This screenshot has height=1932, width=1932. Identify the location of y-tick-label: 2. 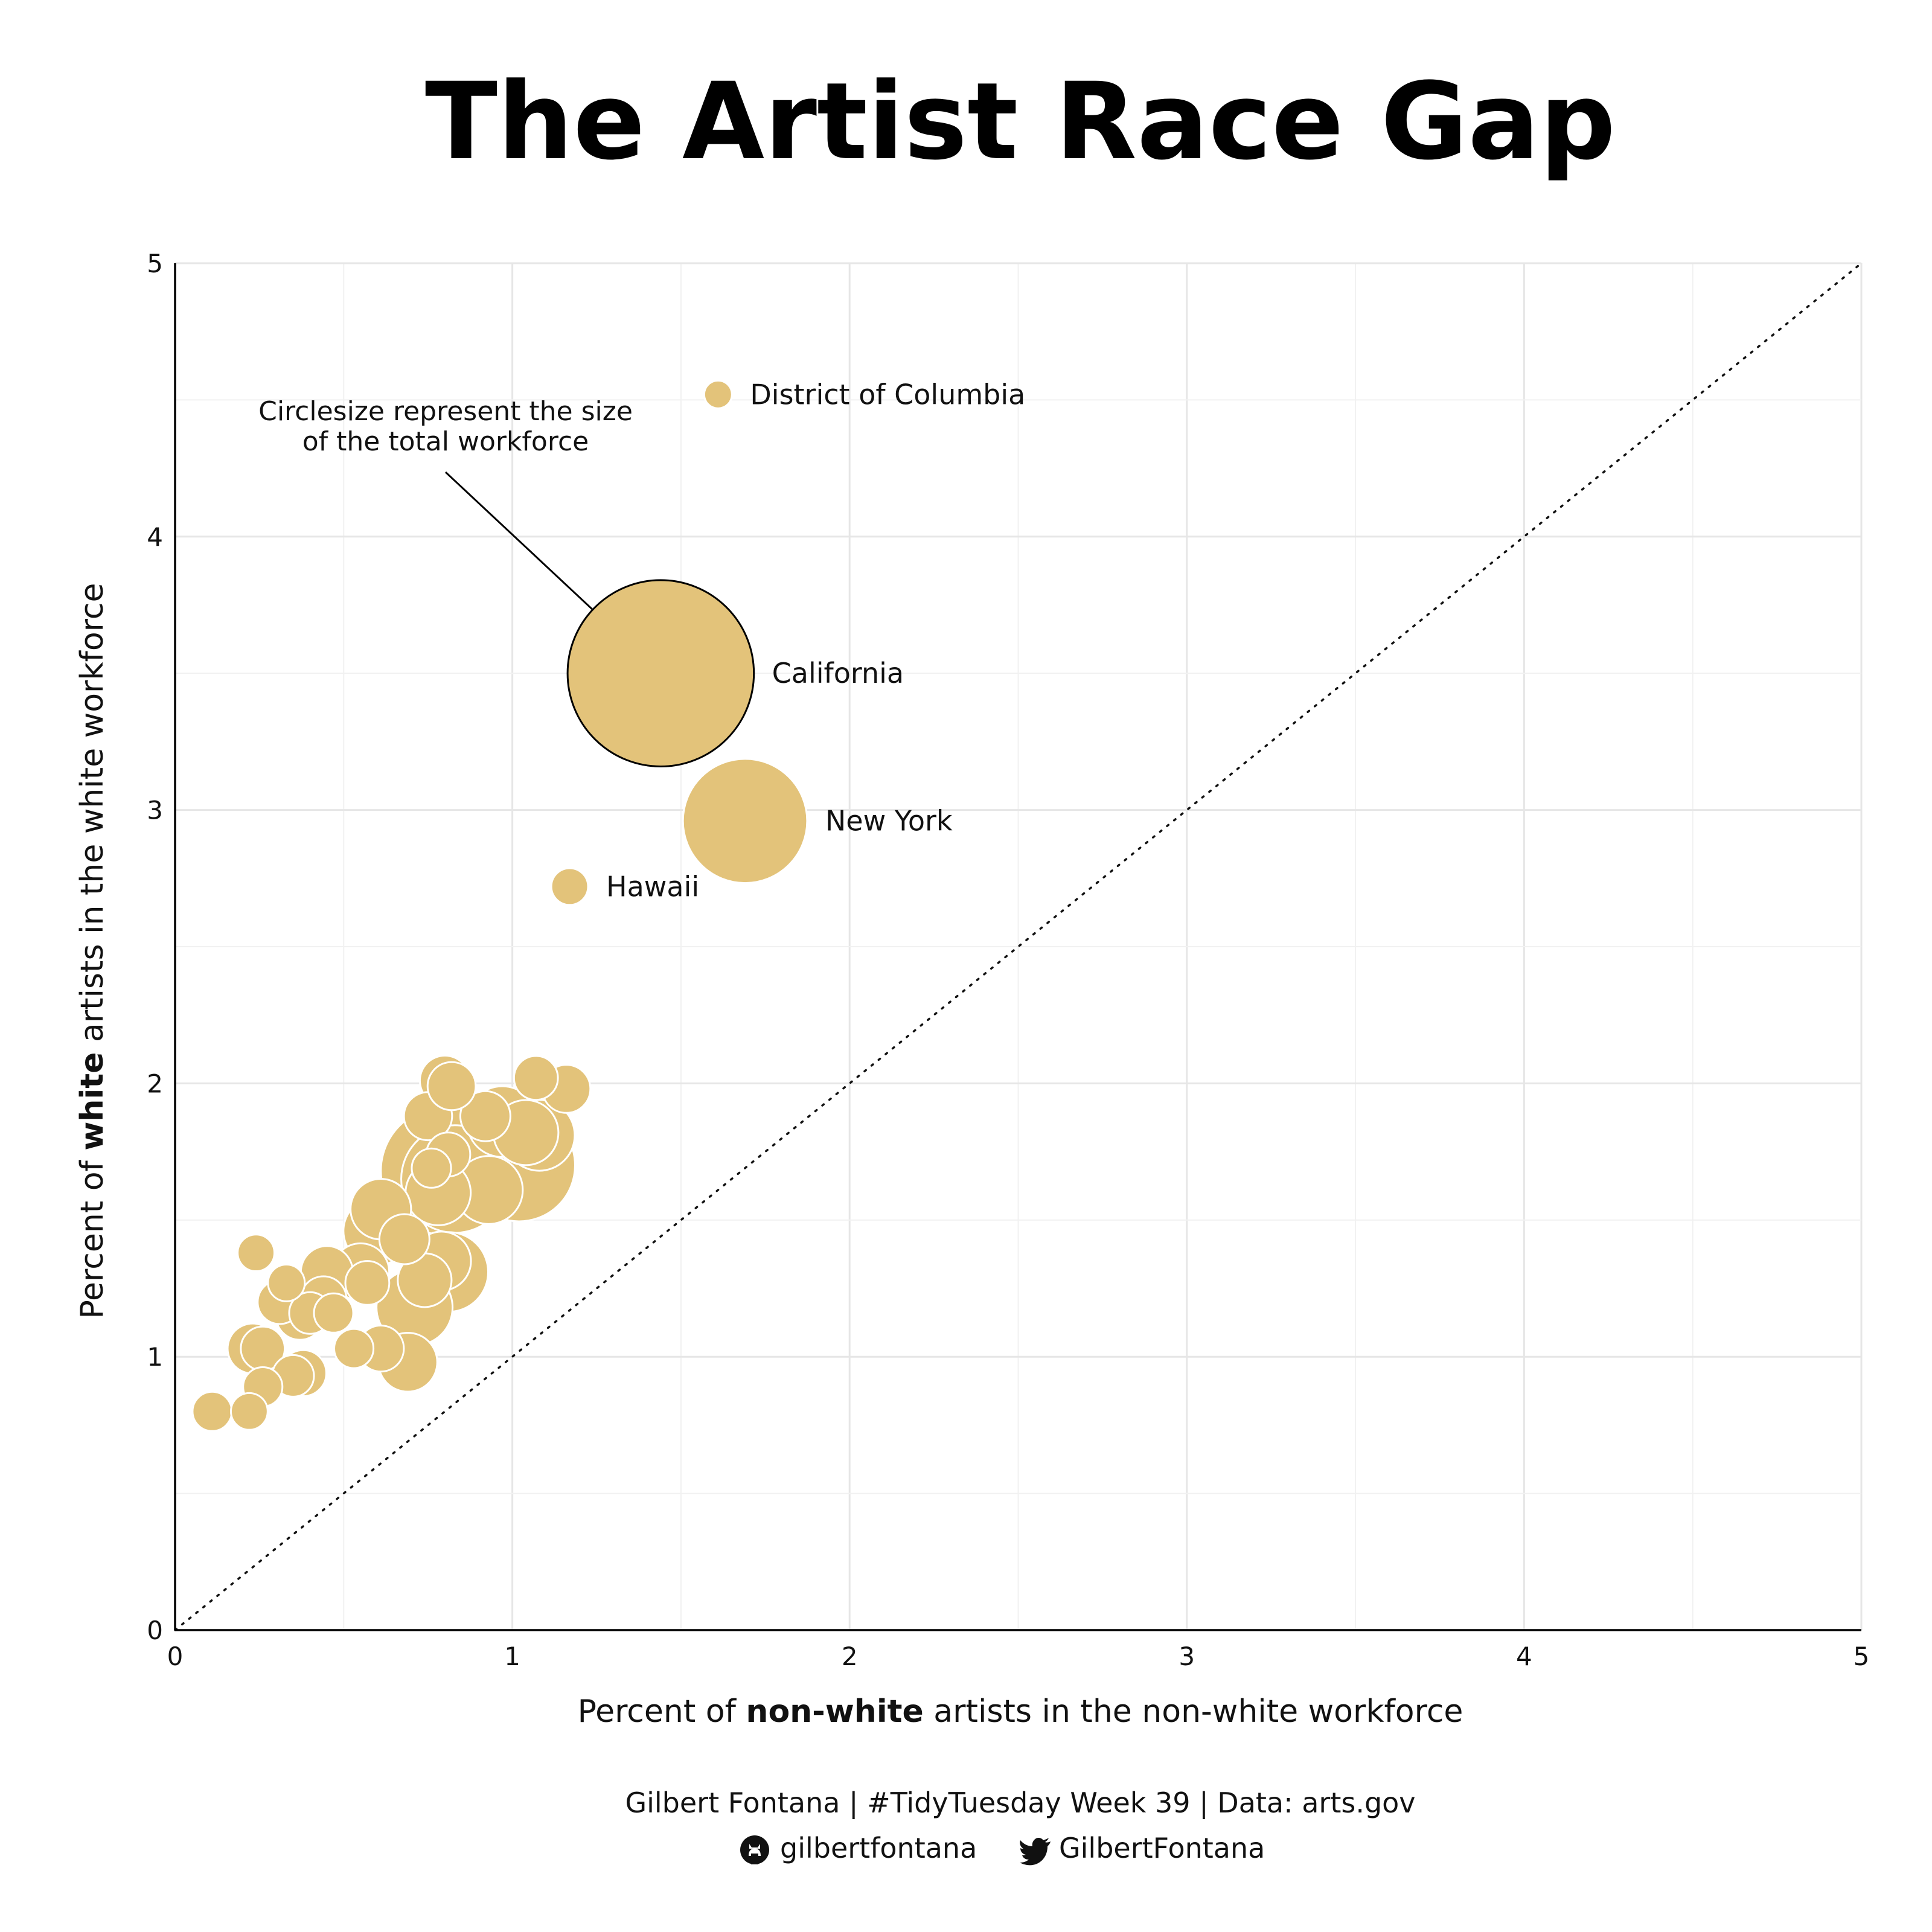
(155, 1084).